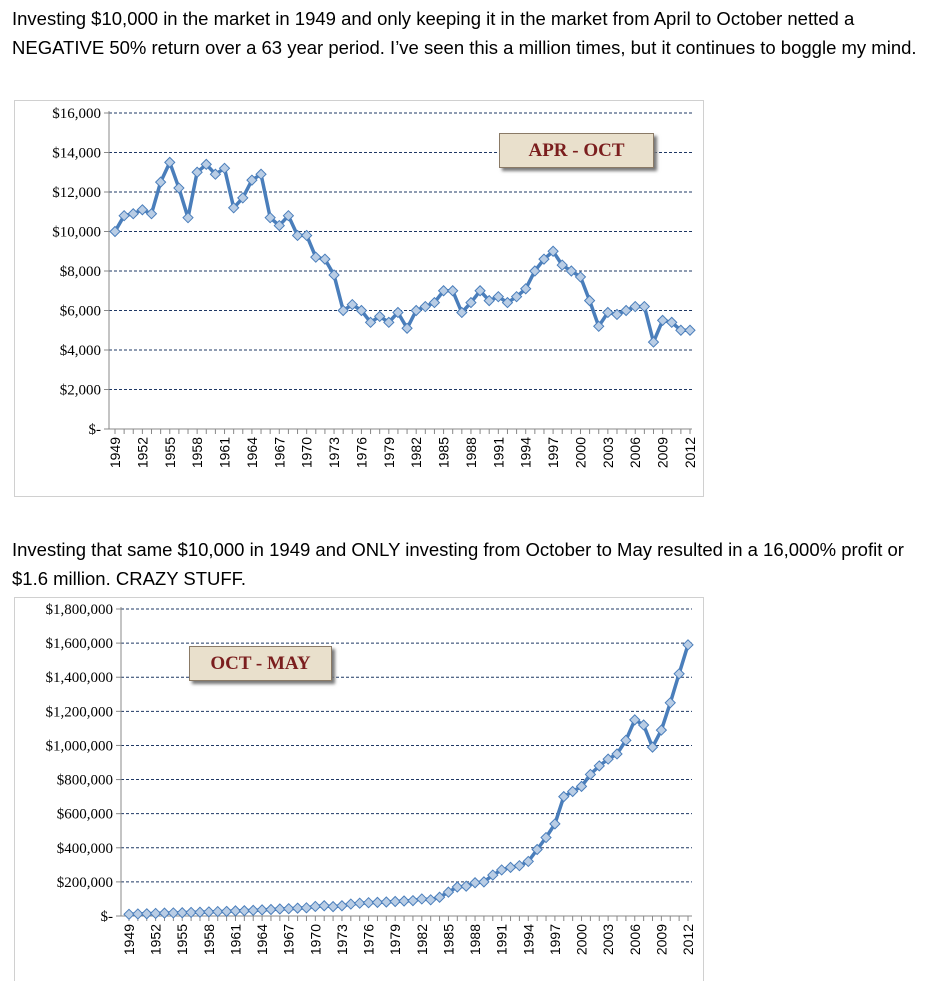 Image resolution: width=946 pixels, height=981 pixels. What do you see at coordinates (307, 452) in the screenshot?
I see `x-tick-label: 1970` at bounding box center [307, 452].